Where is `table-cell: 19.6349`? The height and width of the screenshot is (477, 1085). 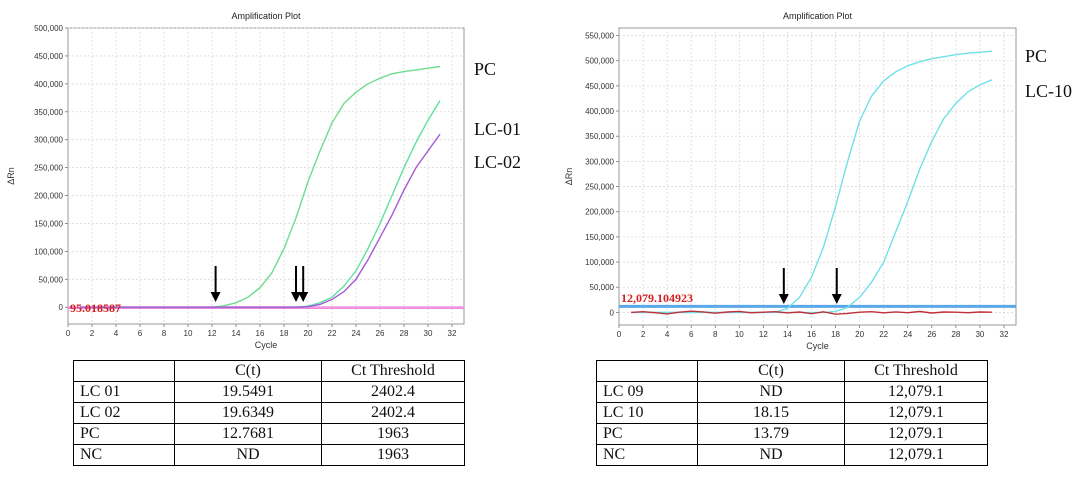
table-cell: 19.6349 is located at coordinates (248, 413).